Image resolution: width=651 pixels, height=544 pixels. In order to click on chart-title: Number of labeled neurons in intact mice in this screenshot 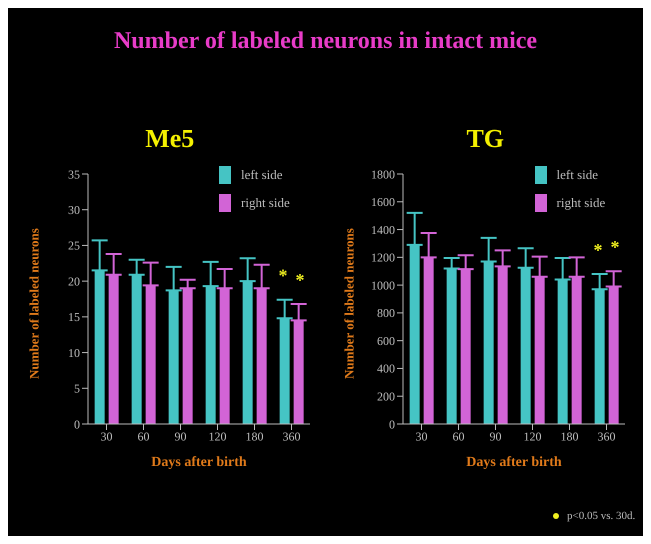, I will do `click(325, 41)`.